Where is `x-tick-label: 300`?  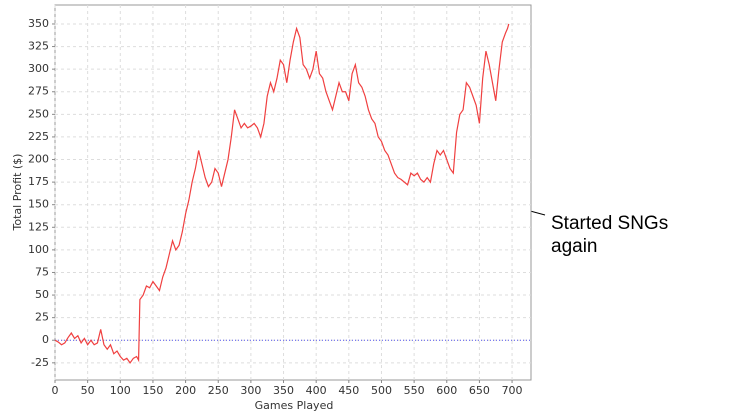
x-tick-label: 300 is located at coordinates (250, 390).